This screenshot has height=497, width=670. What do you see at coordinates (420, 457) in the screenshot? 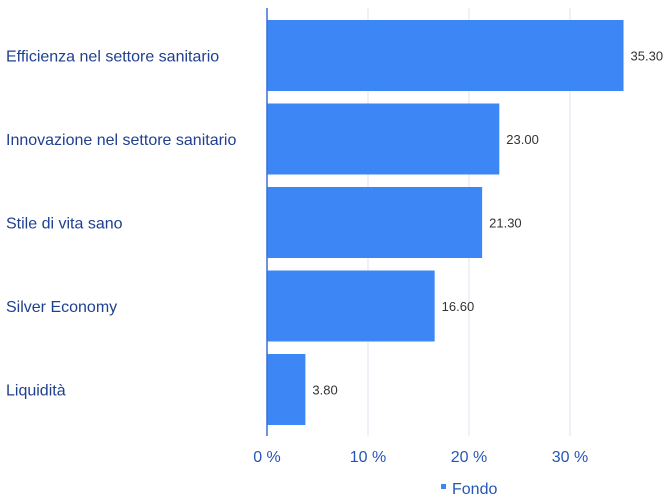
I see `x-axis-ticks: 0 % 10 % 20 % 30 %` at bounding box center [420, 457].